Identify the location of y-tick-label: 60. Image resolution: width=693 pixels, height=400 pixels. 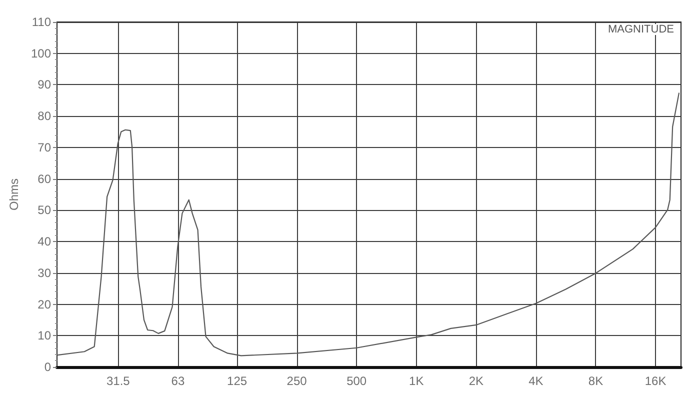
(45, 179).